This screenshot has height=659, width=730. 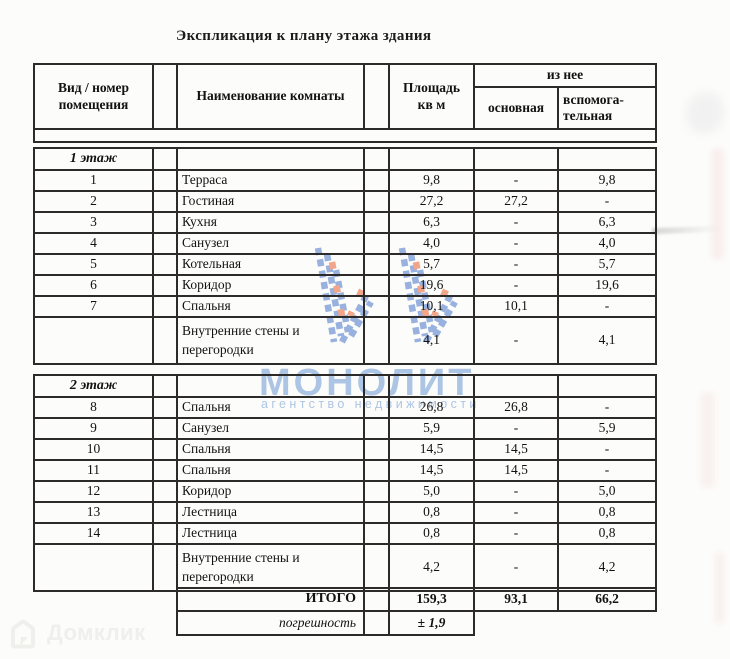 I want to click on header-area: Площадь кв м, so click(x=431, y=96).